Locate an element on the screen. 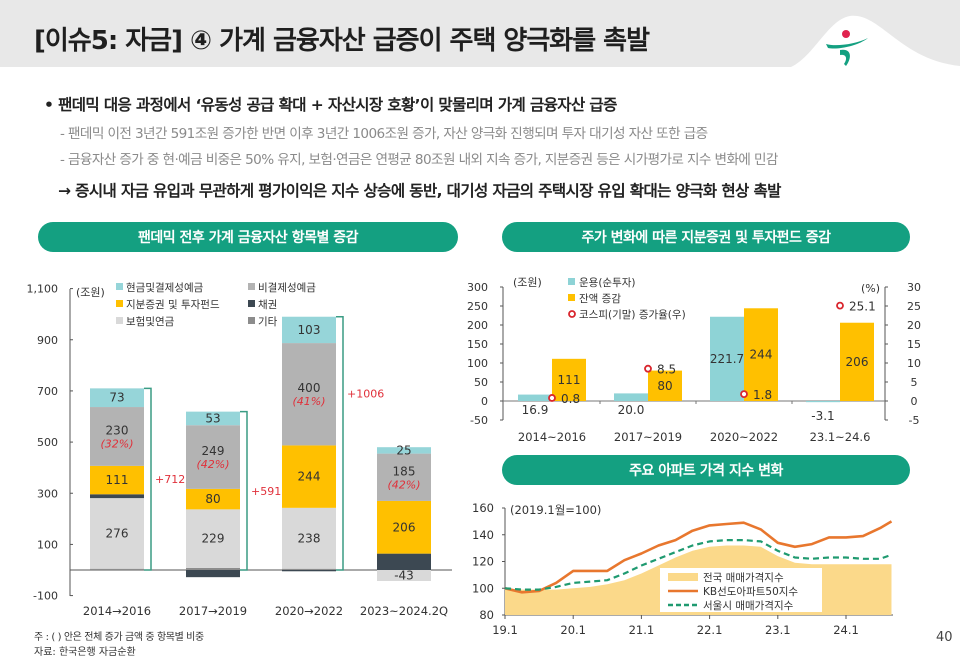  legend-label: 기타 is located at coordinates (268, 322).